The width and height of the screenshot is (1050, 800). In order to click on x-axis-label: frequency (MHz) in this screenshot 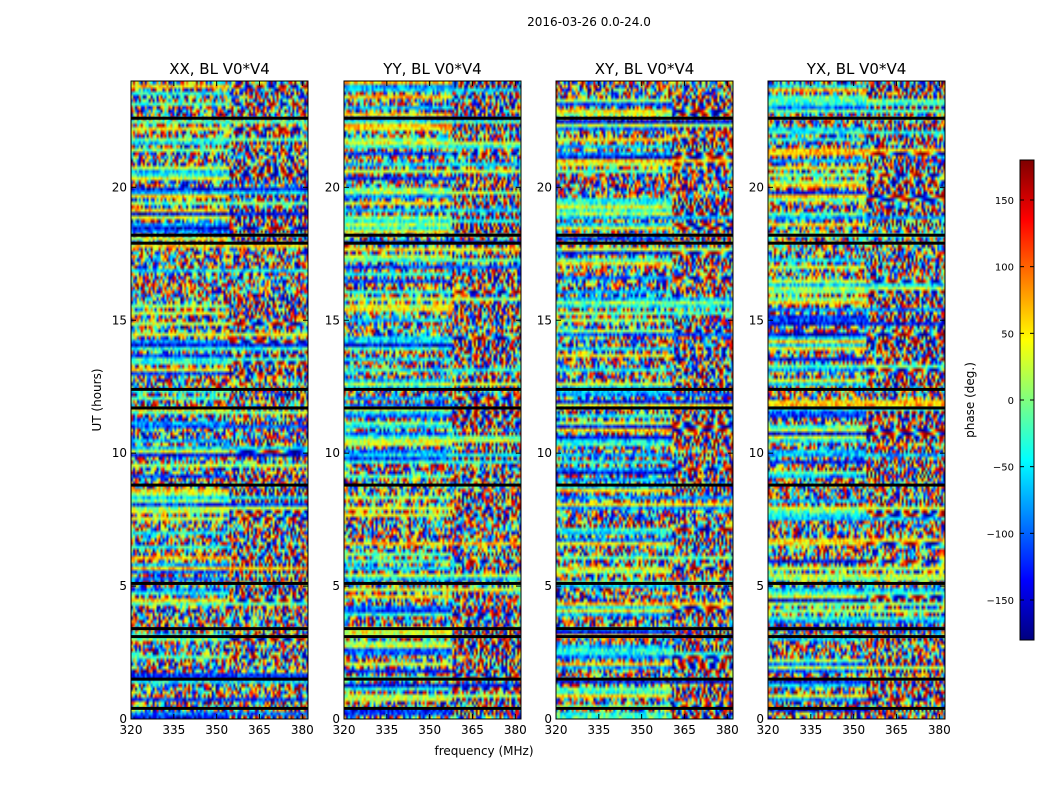, I will do `click(483, 751)`.